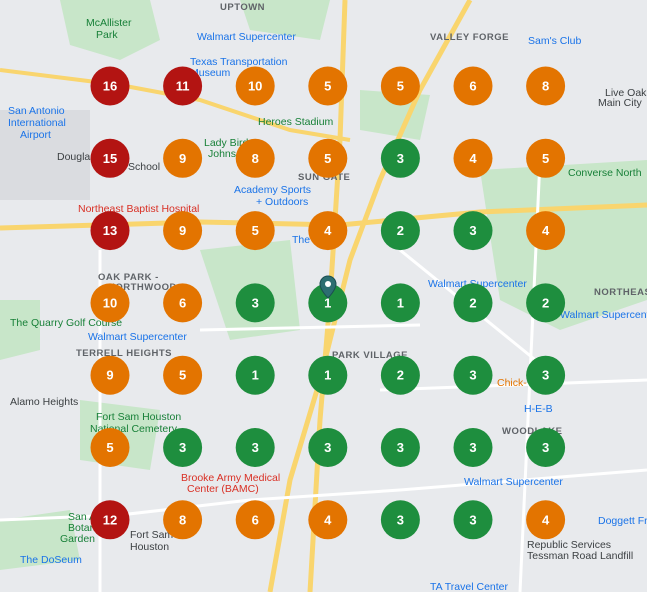 Image resolution: width=647 pixels, height=592 pixels. I want to click on count-label: 10, so click(255, 86).